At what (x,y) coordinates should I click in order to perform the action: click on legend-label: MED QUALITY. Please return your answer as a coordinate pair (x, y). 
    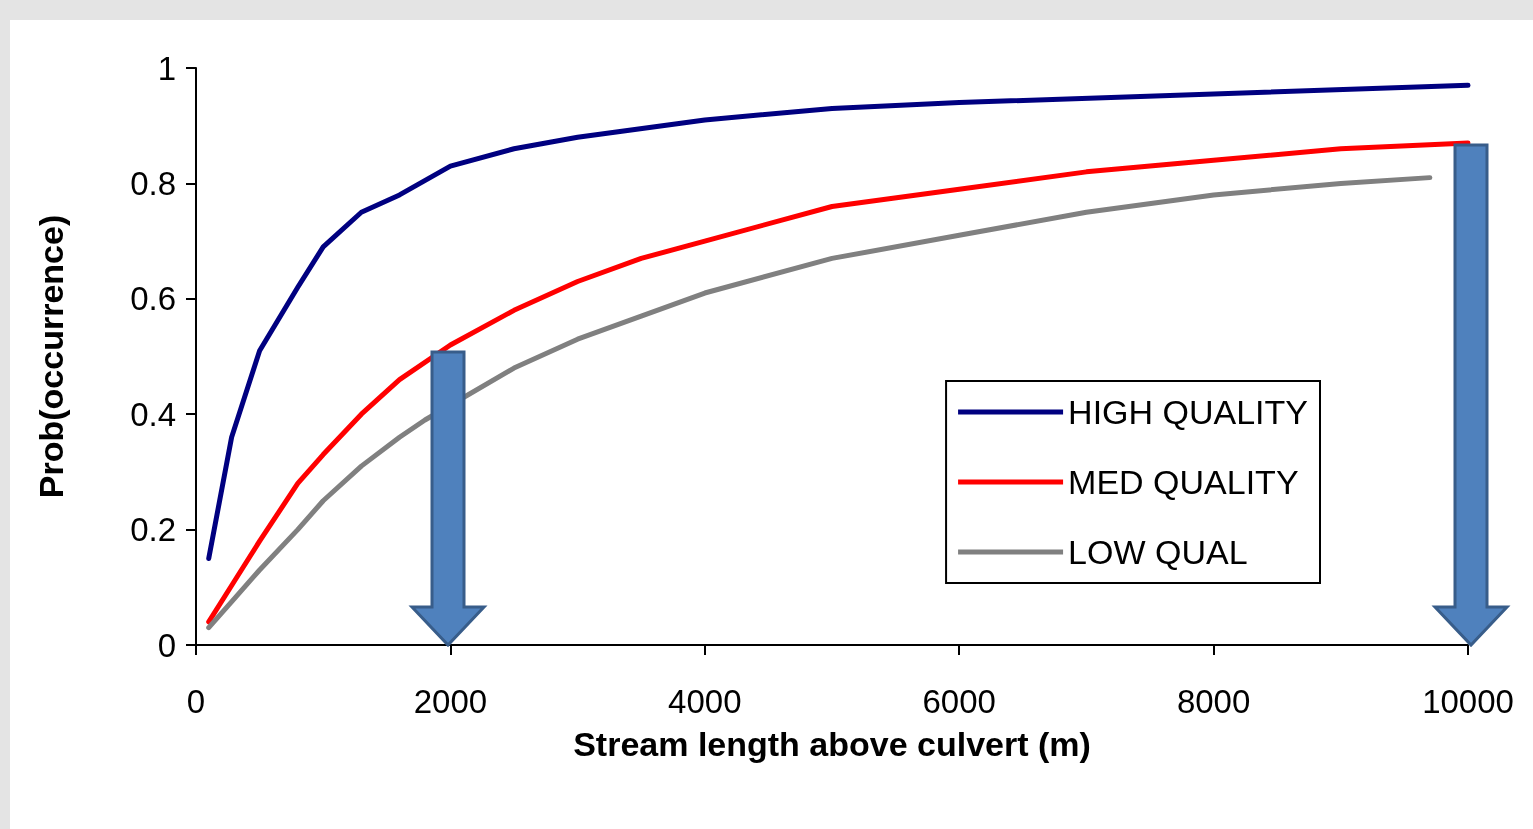
    Looking at the image, I should click on (1183, 482).